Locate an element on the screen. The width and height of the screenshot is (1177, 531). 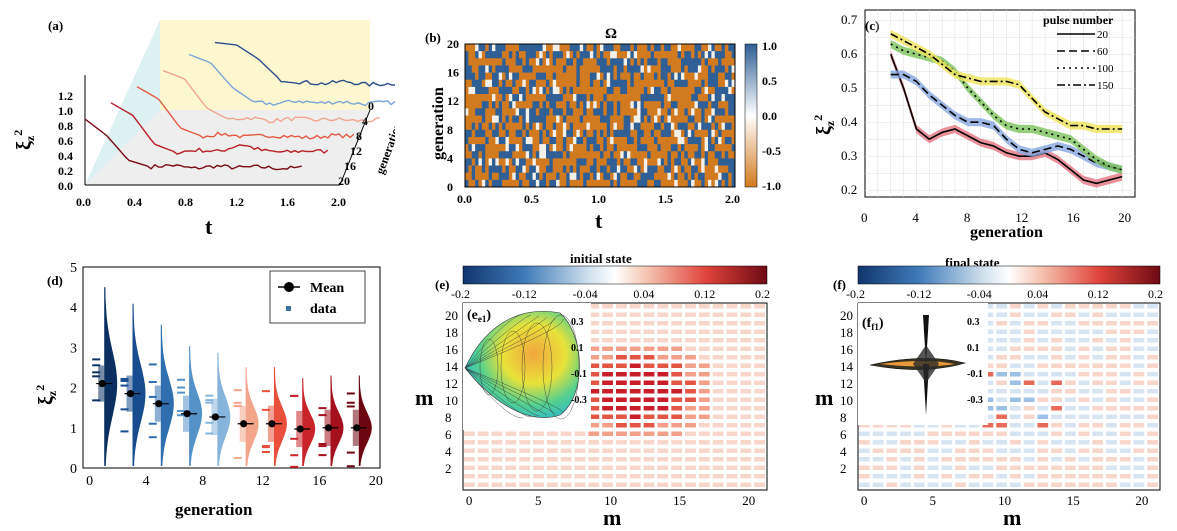
y-tick-10: 10 is located at coordinates (846, 400).